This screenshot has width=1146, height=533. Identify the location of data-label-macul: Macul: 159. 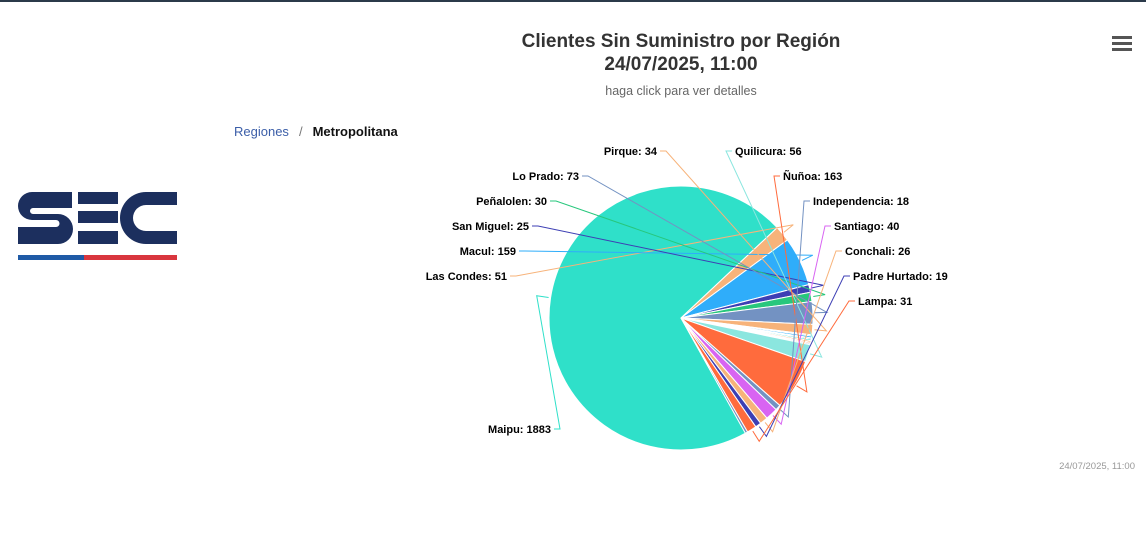
(488, 252).